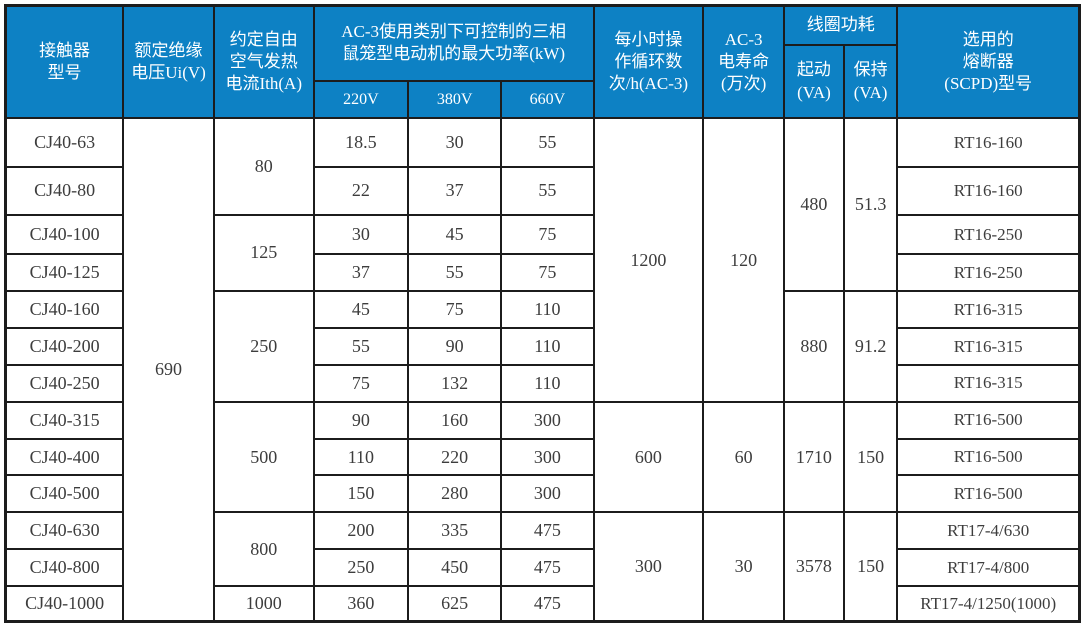  Describe the element at coordinates (988, 568) in the screenshot. I see `fuse-scpd-cell: RT17-4/800` at that location.